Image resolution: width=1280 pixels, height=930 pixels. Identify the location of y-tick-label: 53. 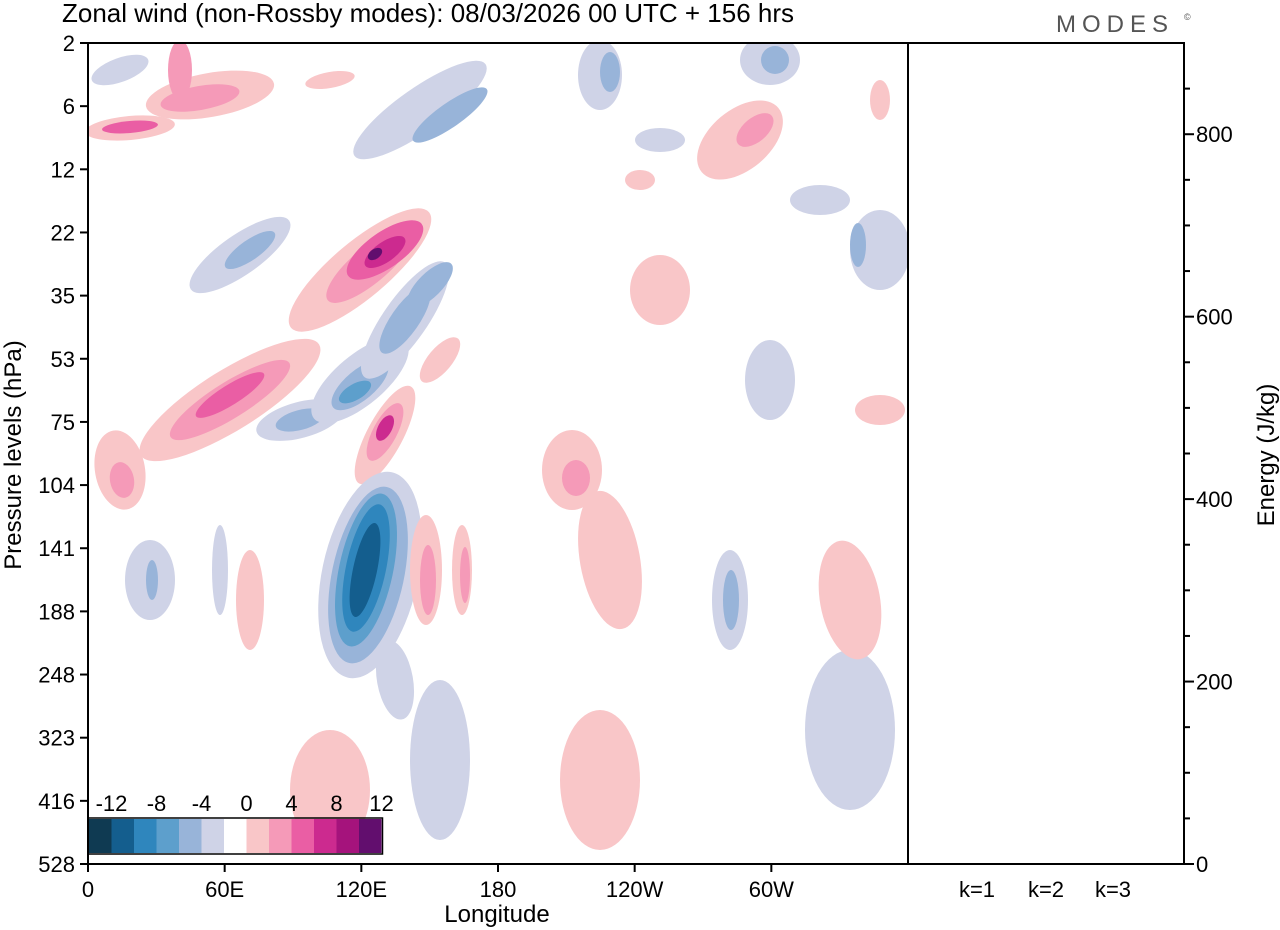
(63, 359).